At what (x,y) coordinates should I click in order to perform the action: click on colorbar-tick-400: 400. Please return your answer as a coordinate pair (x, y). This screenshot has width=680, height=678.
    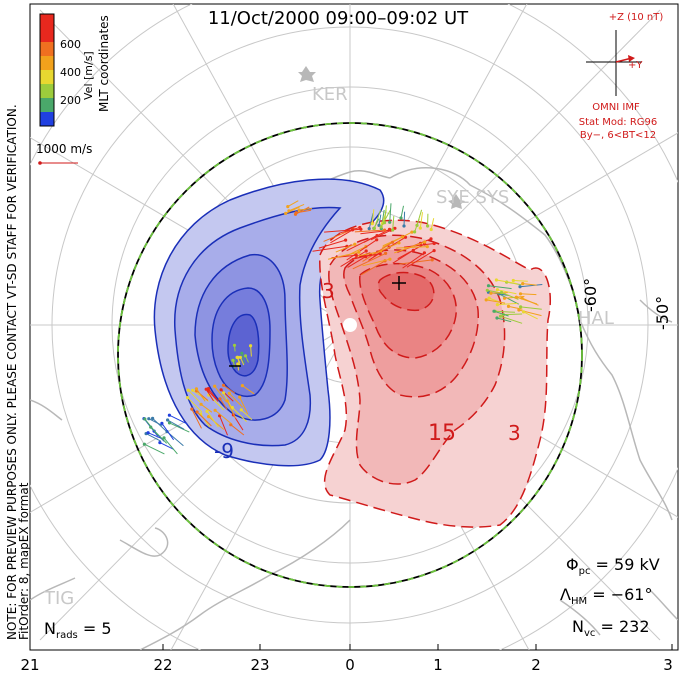
    Looking at the image, I should click on (70, 72).